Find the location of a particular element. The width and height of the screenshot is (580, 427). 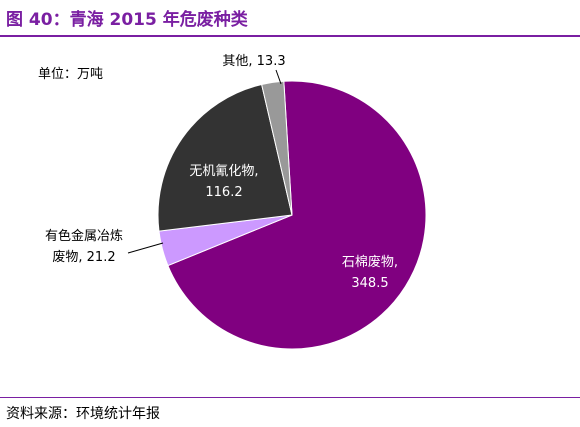

slice-label-0-line-1: 348.5 is located at coordinates (369, 283).